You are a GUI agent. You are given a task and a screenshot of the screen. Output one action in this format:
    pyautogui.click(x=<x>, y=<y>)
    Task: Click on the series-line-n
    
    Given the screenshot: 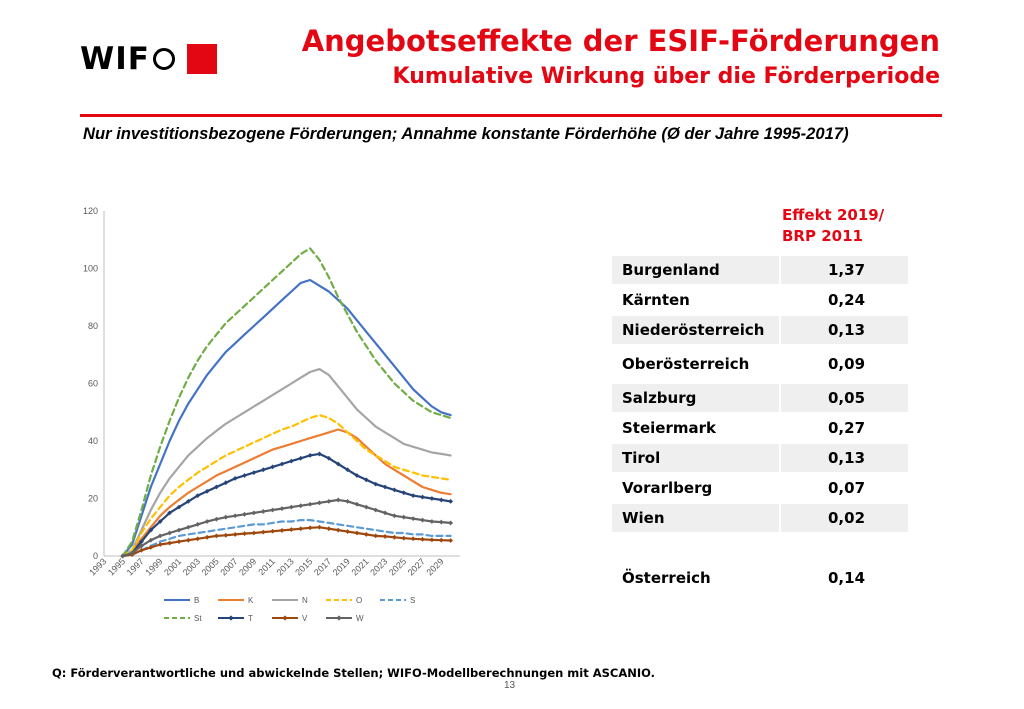 What is the action you would take?
    pyautogui.click(x=286, y=463)
    